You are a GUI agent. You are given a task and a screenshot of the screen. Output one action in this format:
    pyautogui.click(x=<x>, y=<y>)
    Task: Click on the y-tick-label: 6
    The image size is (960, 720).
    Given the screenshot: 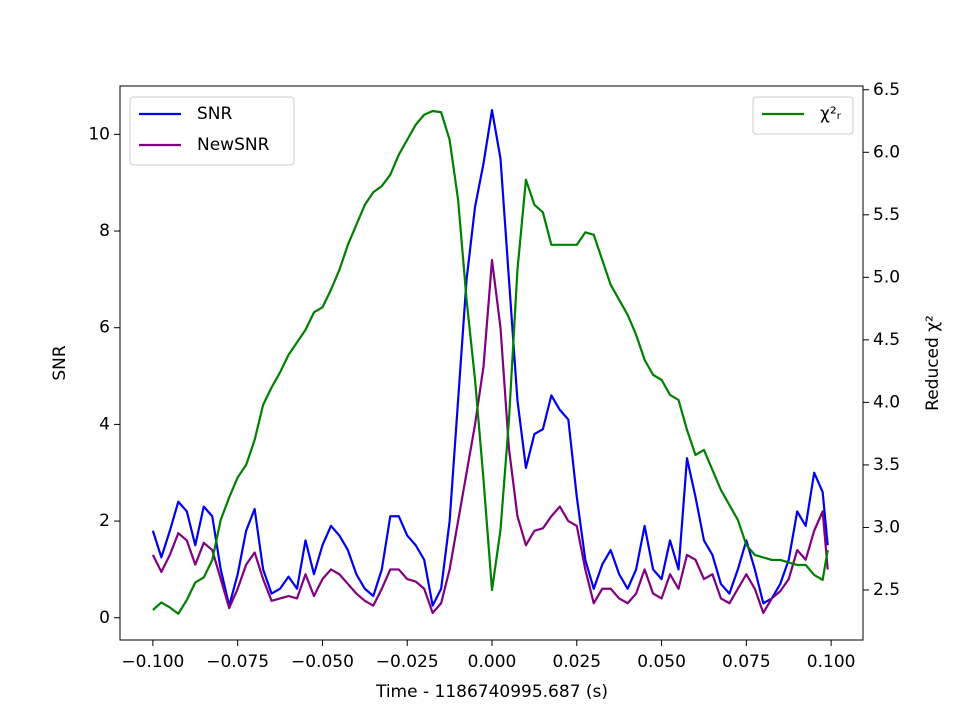 What is the action you would take?
    pyautogui.click(x=104, y=328)
    